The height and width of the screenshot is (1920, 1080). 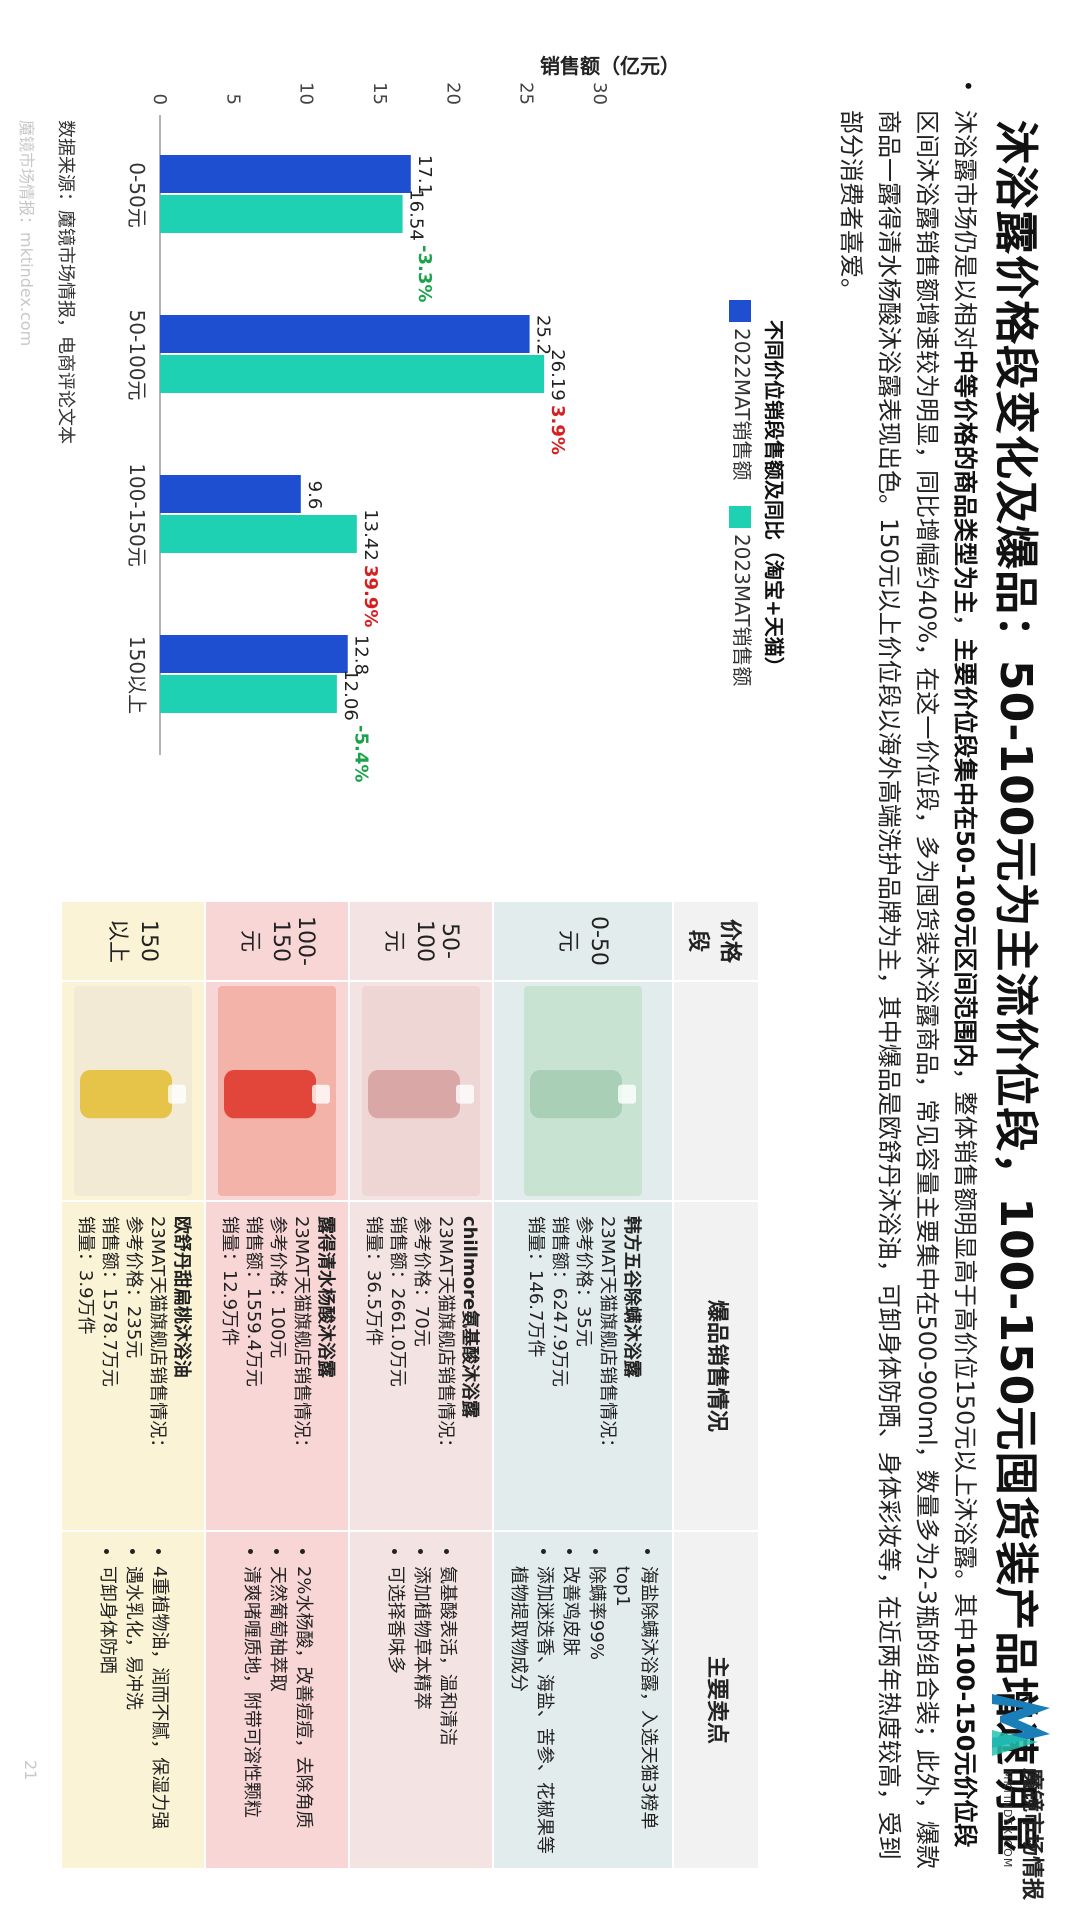 I want to click on selling-point: 4重植物油，润而不腻，保湿力强, so click(x=159, y=1710).